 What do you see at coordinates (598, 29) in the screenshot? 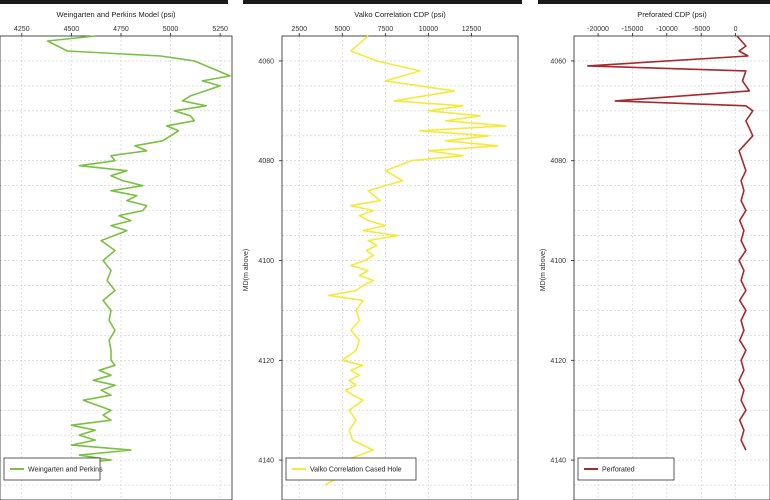
I see `x-tick-label: -20000` at bounding box center [598, 29].